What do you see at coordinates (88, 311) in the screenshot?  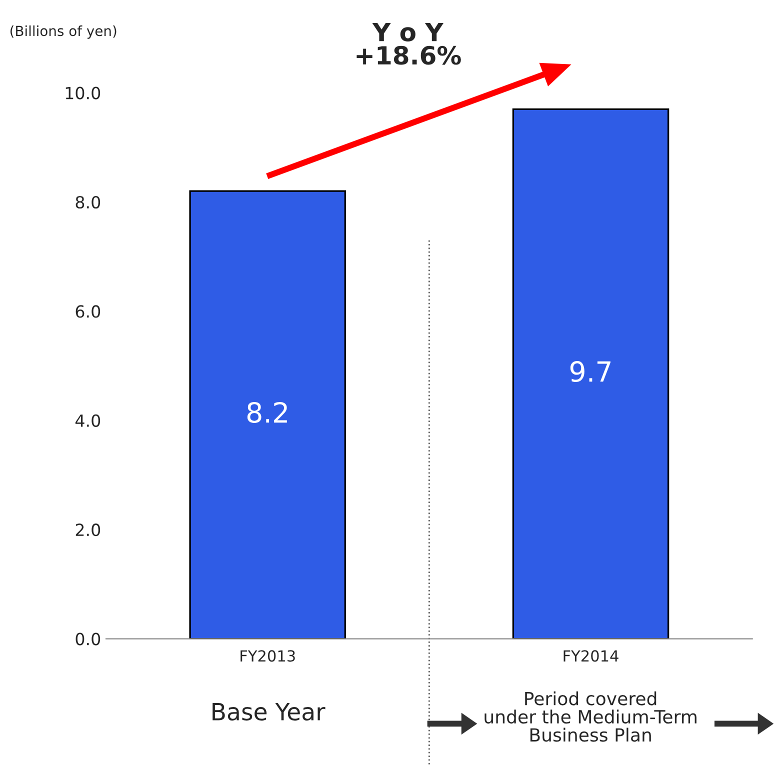 I see `y-tick-label: 6.0` at bounding box center [88, 311].